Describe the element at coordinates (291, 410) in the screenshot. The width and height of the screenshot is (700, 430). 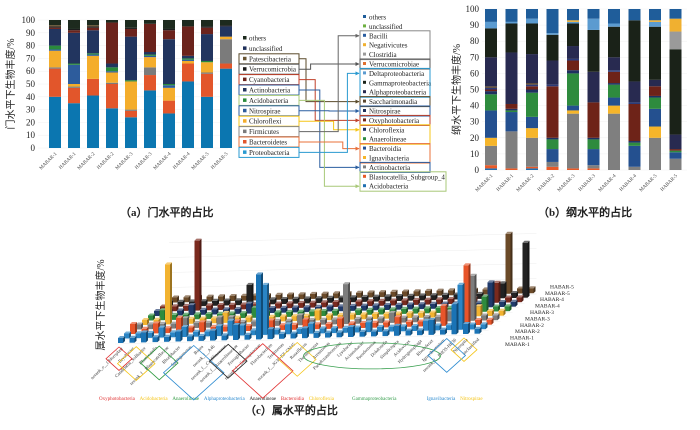
I see `caption-c: （c）属水平的占比` at that location.